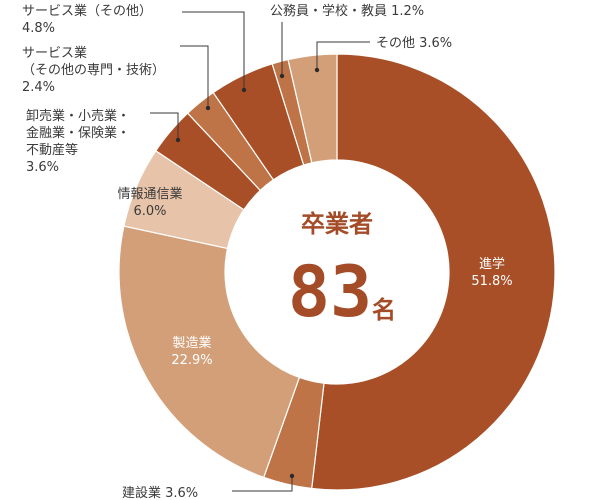 Image resolution: width=600 pixels, height=500 pixels. I want to click on slice-5-label-line: 卸売業・小売業・, so click(78, 116).